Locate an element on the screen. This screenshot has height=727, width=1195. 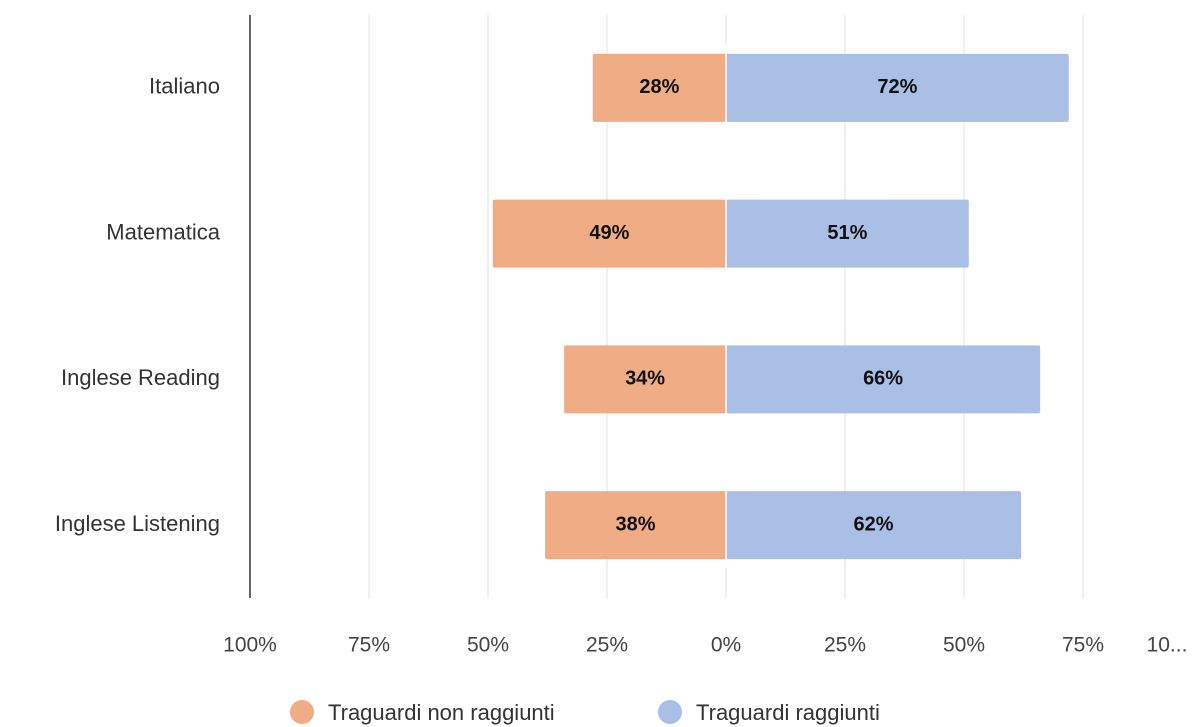
data-label: 34% is located at coordinates (645, 379).